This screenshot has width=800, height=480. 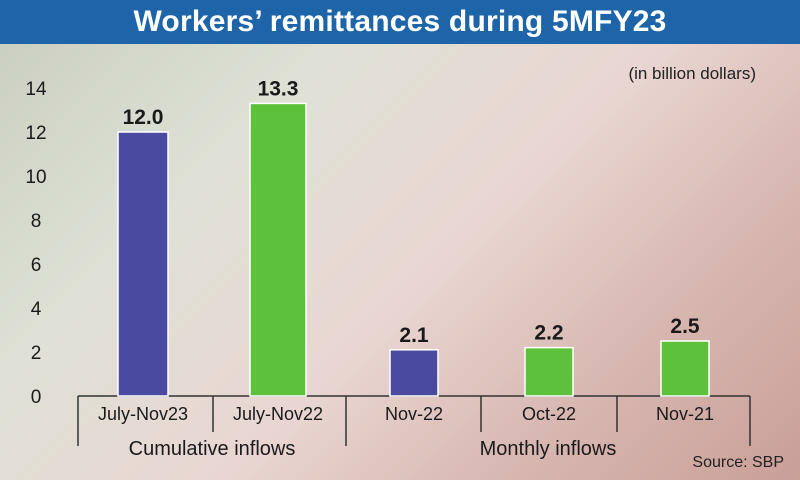 What do you see at coordinates (36, 221) in the screenshot?
I see `y-tick-label-4: 8` at bounding box center [36, 221].